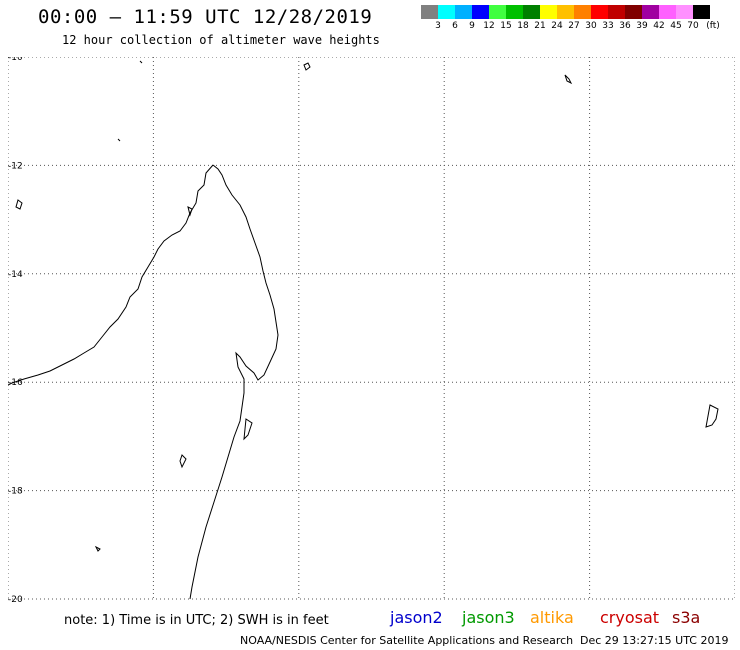  I want to click on scale-label: 12, so click(489, 26).